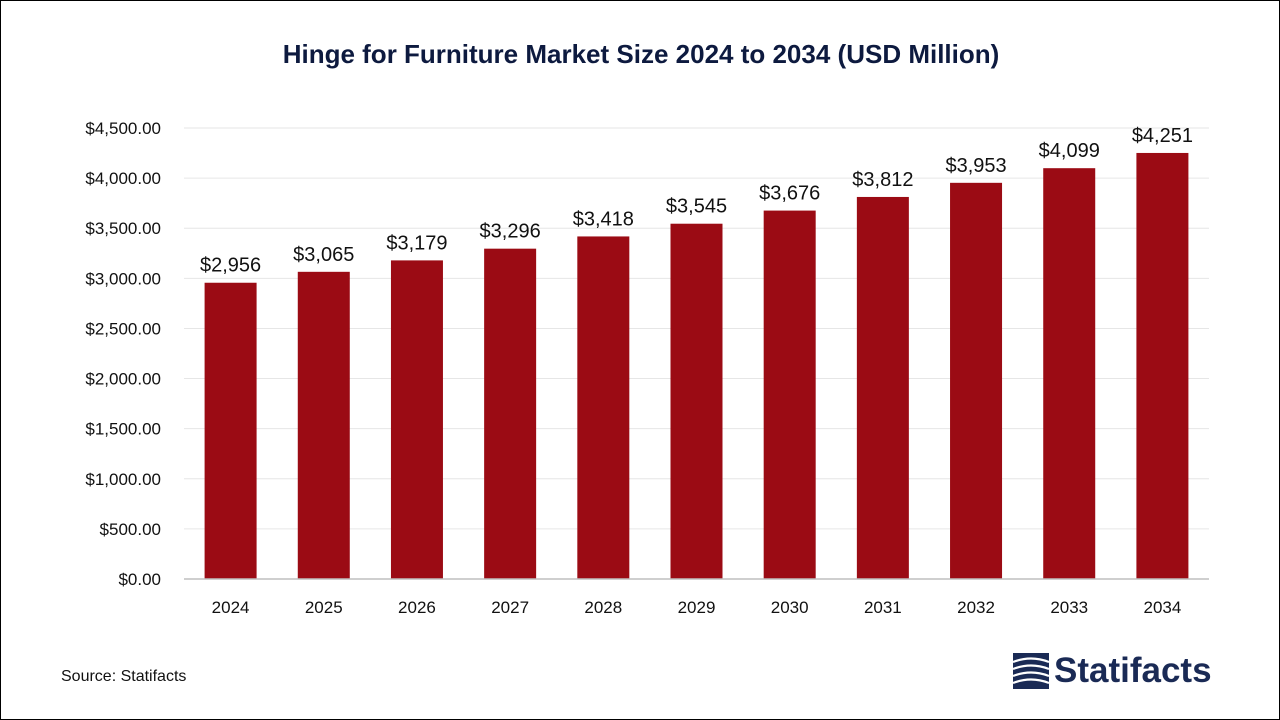 The height and width of the screenshot is (720, 1280). Describe the element at coordinates (123, 479) in the screenshot. I see `y-tick-label: $1,000.00` at that location.